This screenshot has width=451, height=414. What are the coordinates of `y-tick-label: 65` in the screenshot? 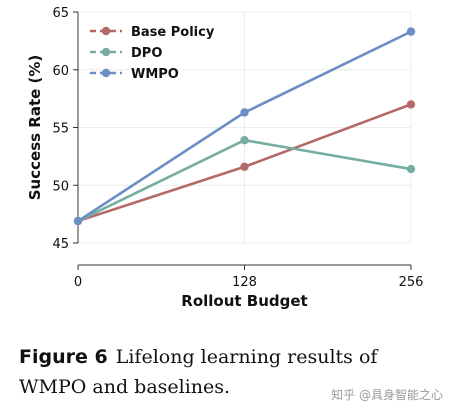 It's located at (60, 13).